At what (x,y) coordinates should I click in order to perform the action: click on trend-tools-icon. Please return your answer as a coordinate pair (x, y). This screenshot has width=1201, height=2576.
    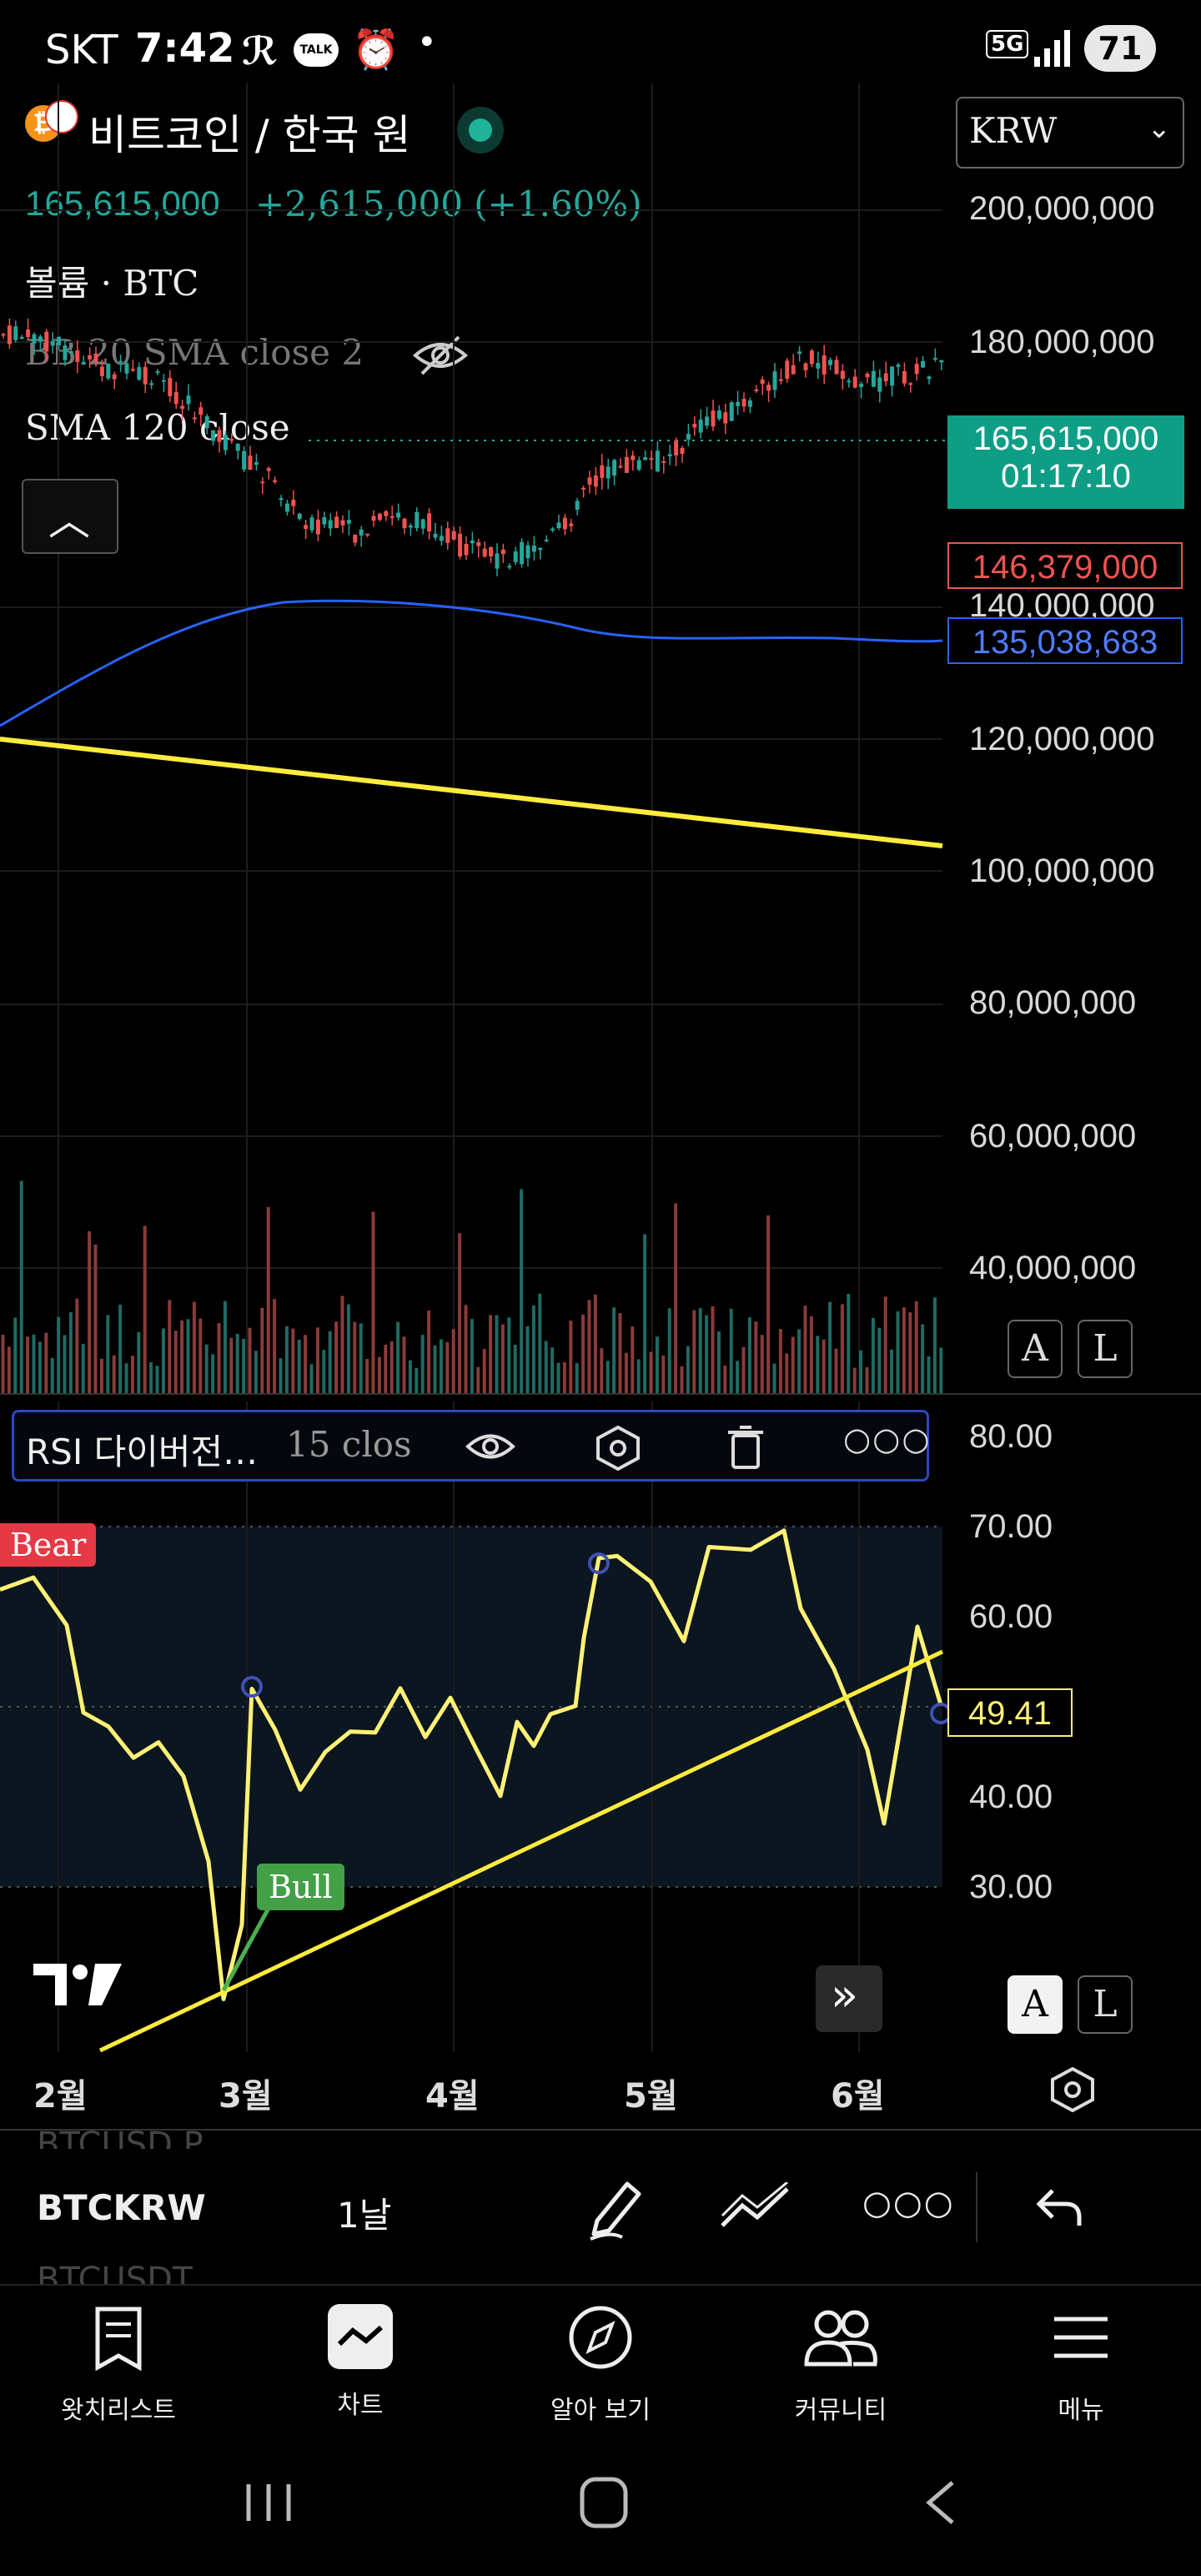
    Looking at the image, I should click on (755, 2207).